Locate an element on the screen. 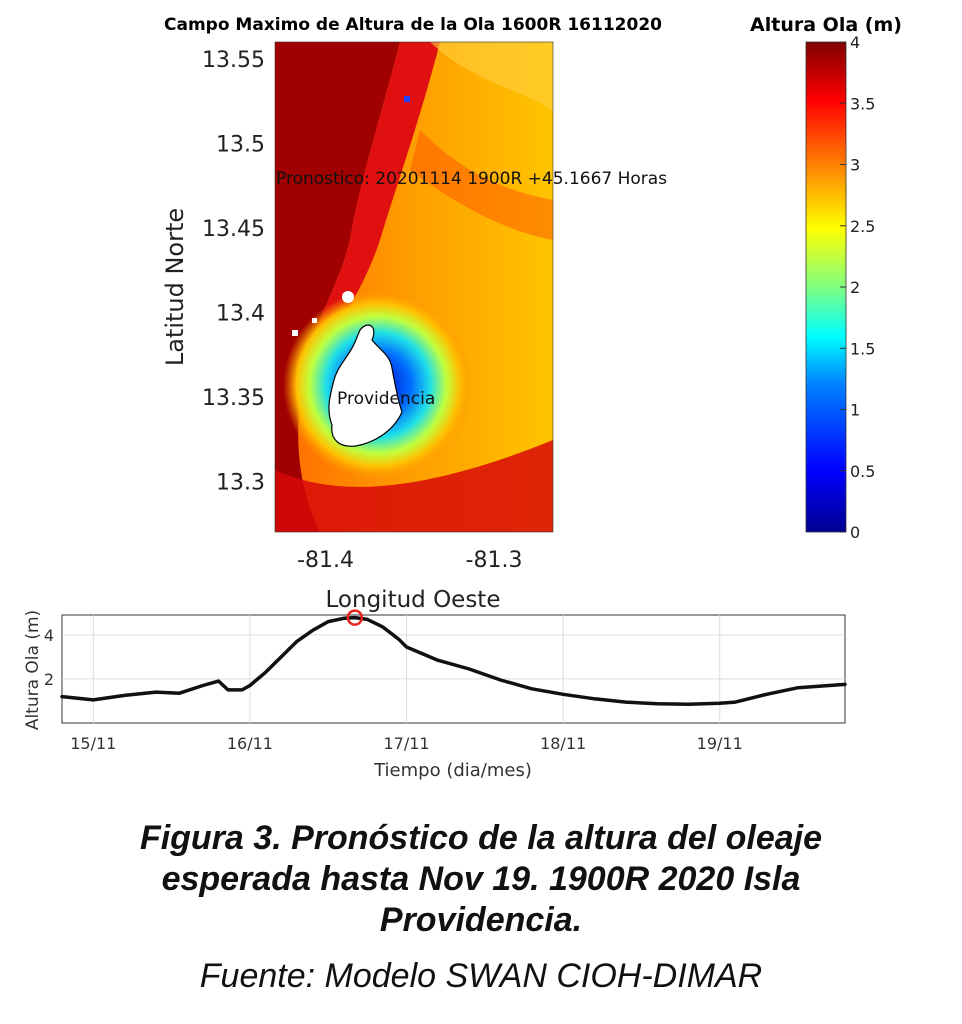  heatmap-y-tick-label: 13.4 is located at coordinates (240, 313).